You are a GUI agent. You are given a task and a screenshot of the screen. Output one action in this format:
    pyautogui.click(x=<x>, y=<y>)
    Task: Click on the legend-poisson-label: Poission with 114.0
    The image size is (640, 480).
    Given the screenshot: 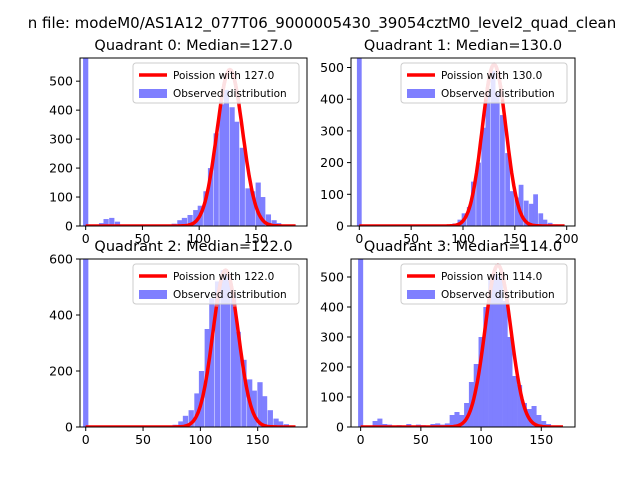 What is the action you would take?
    pyautogui.click(x=491, y=277)
    